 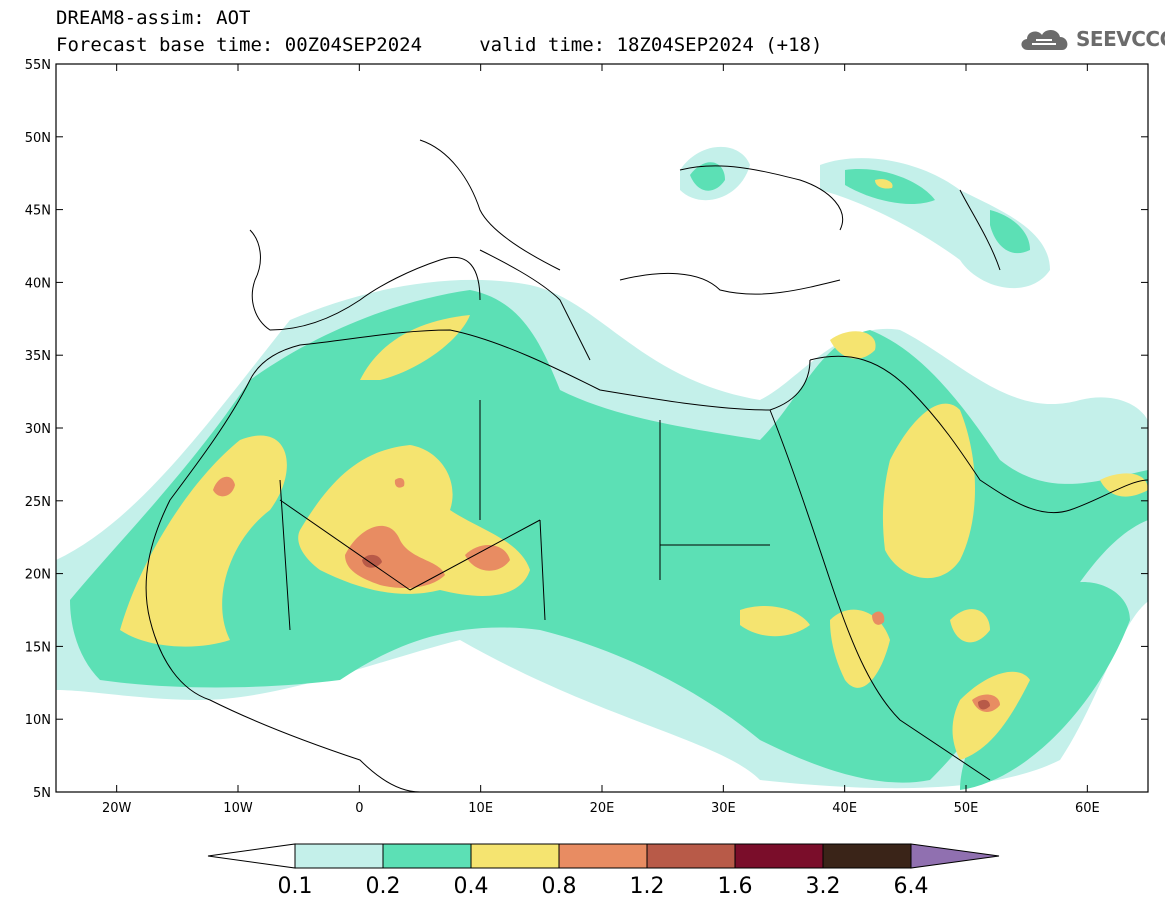 I want to click on map-title: DREAM8-assim: AOT, so click(x=153, y=18).